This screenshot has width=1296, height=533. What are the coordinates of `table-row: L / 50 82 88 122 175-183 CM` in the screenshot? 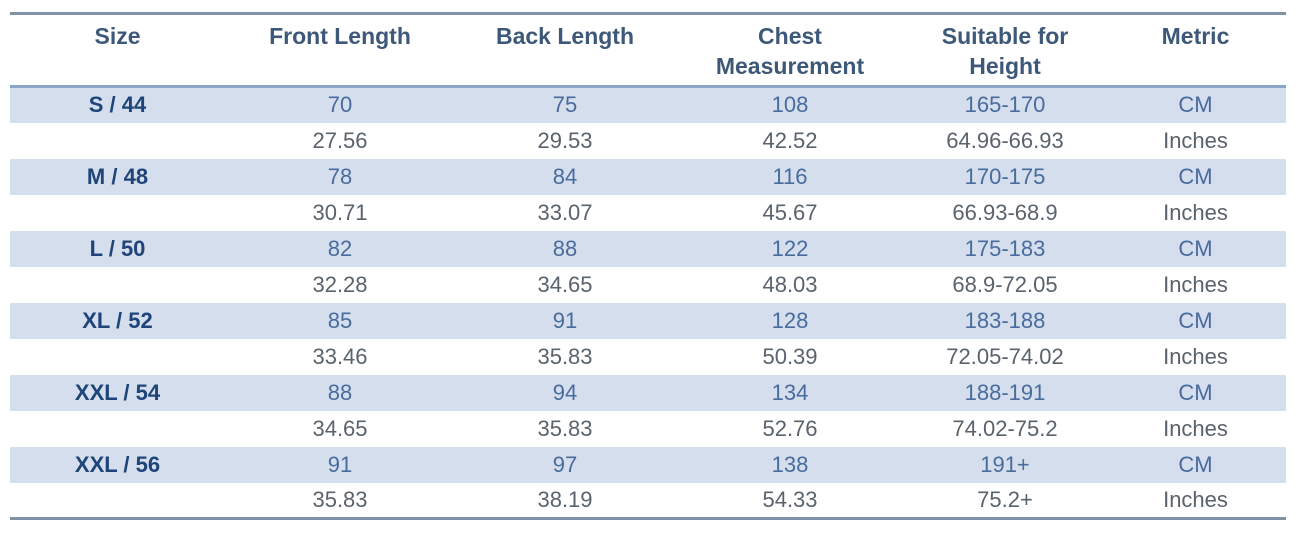 It's located at (648, 248).